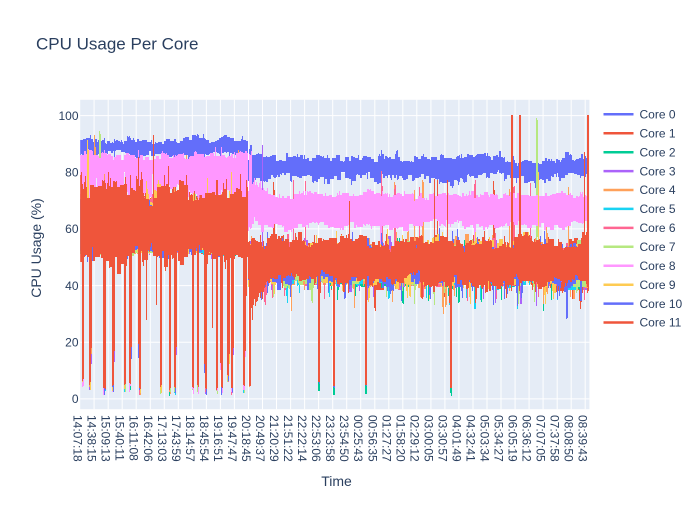 Image resolution: width=700 pixels, height=505 pixels. I want to click on svg-text: Core 5, so click(658, 209).